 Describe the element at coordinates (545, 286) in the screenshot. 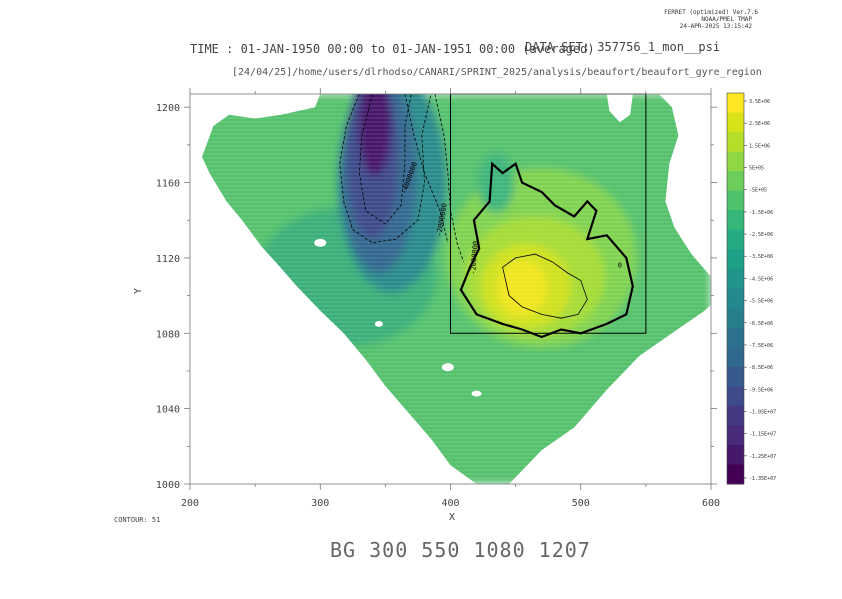

I see `contour-positive` at that location.